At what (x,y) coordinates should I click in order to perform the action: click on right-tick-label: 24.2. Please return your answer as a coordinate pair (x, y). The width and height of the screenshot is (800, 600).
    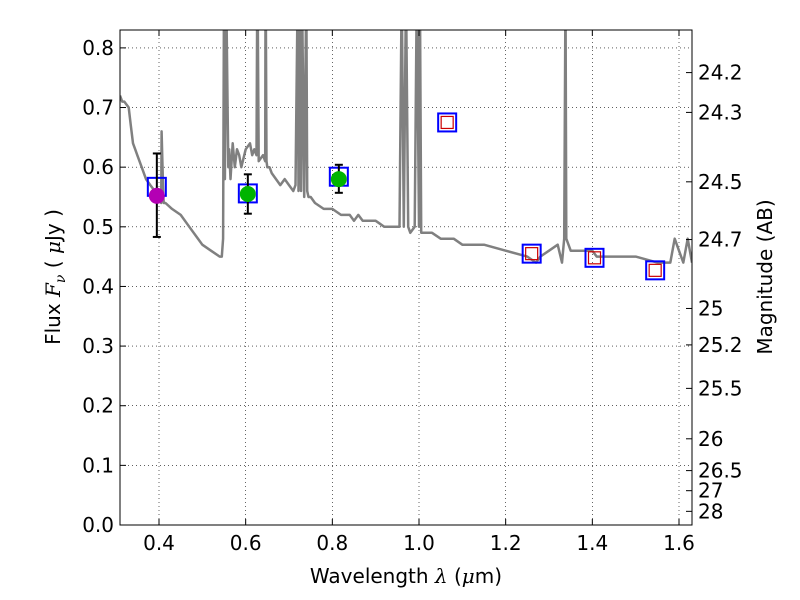
    Looking at the image, I should click on (720, 73).